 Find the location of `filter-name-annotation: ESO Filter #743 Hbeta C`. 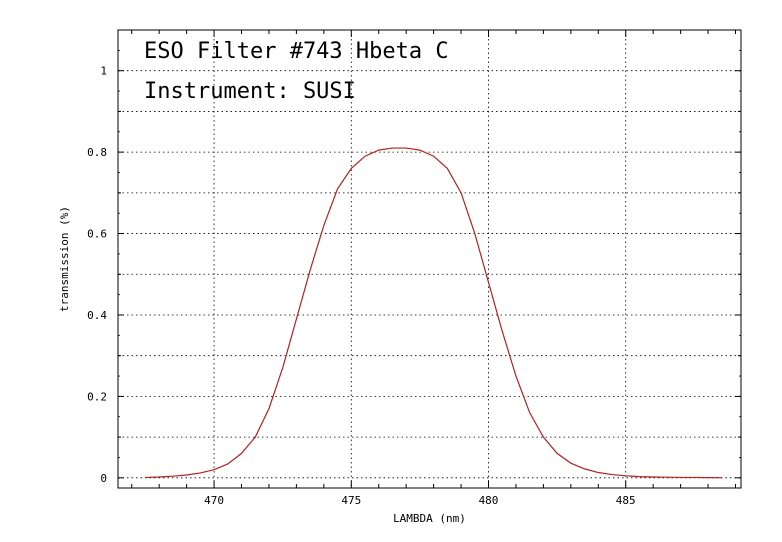

filter-name-annotation: ESO Filter #743 Hbeta C is located at coordinates (296, 51).